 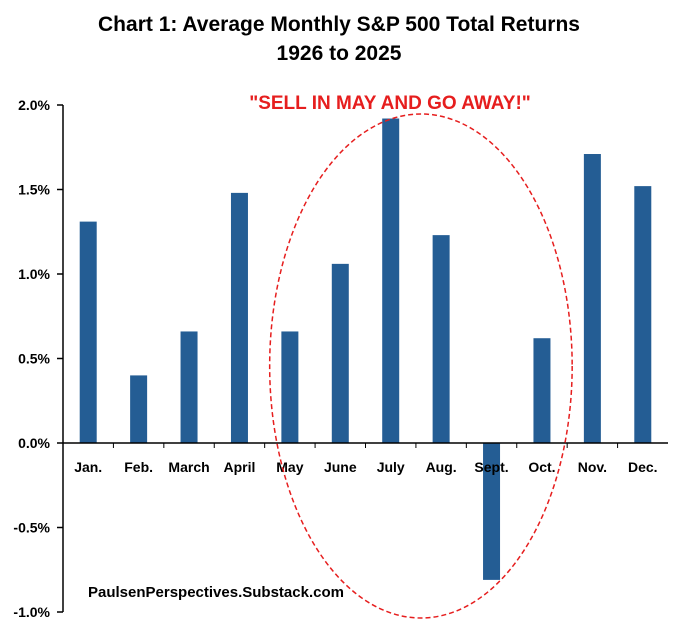 I want to click on x-tick-label: April, so click(x=240, y=467).